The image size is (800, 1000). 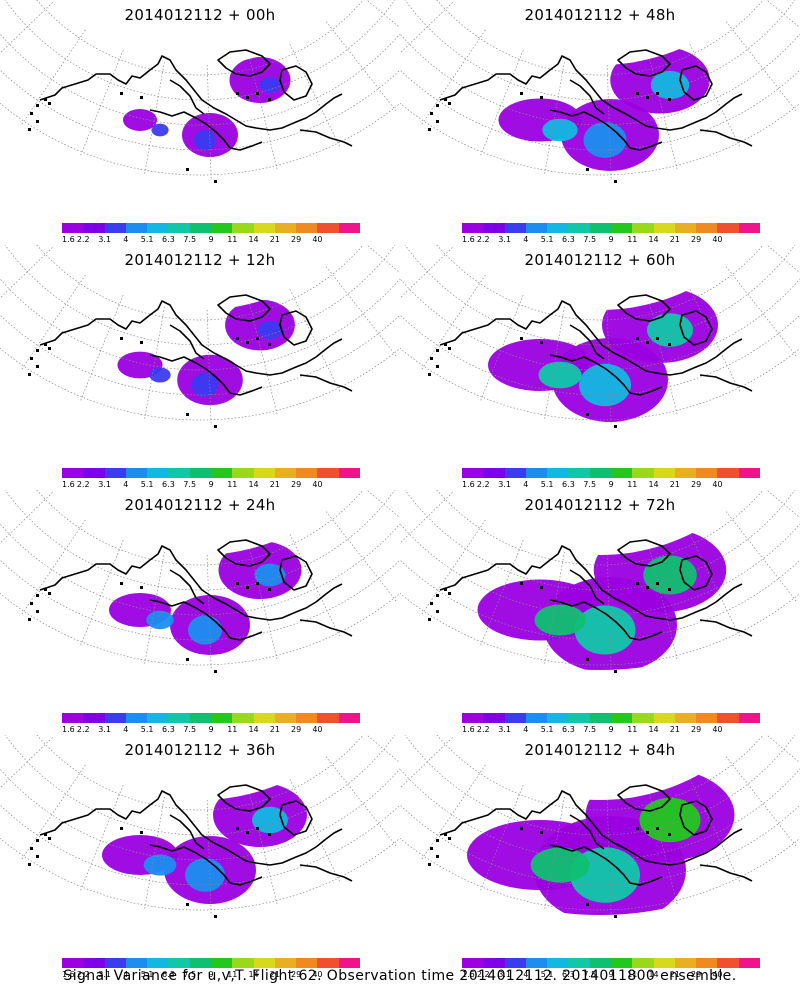 I want to click on colorbar-label: 7.5, so click(x=590, y=729).